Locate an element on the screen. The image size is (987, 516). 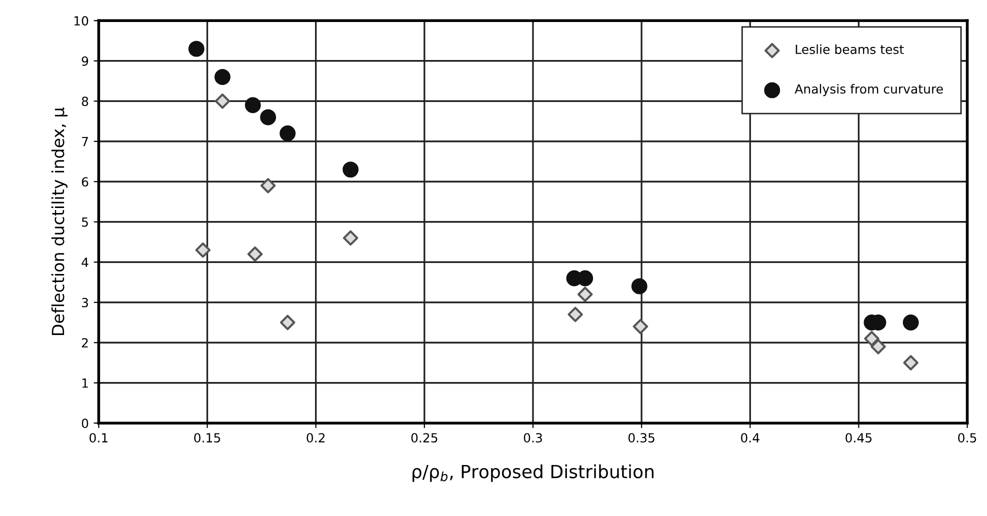
x-tick-label: 0.2 is located at coordinates (315, 438).